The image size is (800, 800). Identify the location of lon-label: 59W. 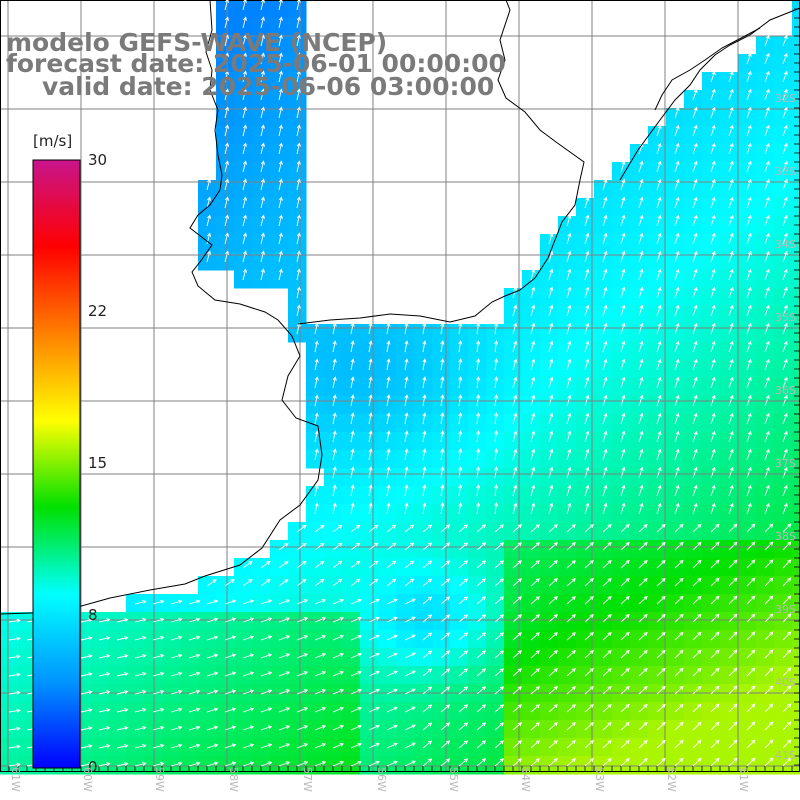
(159, 779).